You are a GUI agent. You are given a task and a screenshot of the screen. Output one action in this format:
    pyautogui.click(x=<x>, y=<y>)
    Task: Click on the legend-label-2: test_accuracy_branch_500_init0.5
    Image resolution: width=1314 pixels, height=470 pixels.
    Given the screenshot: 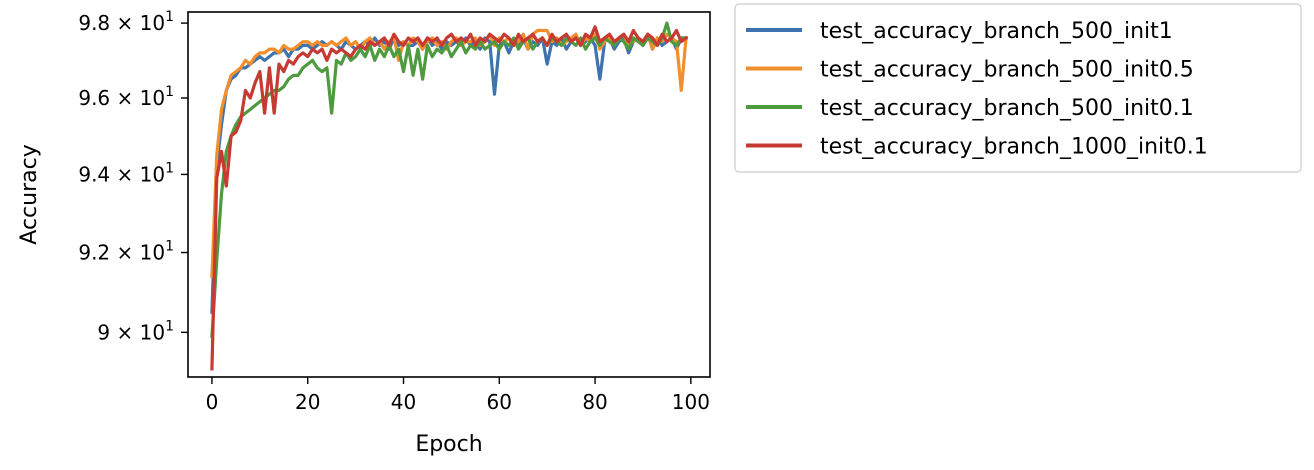 What is the action you would take?
    pyautogui.click(x=1007, y=70)
    